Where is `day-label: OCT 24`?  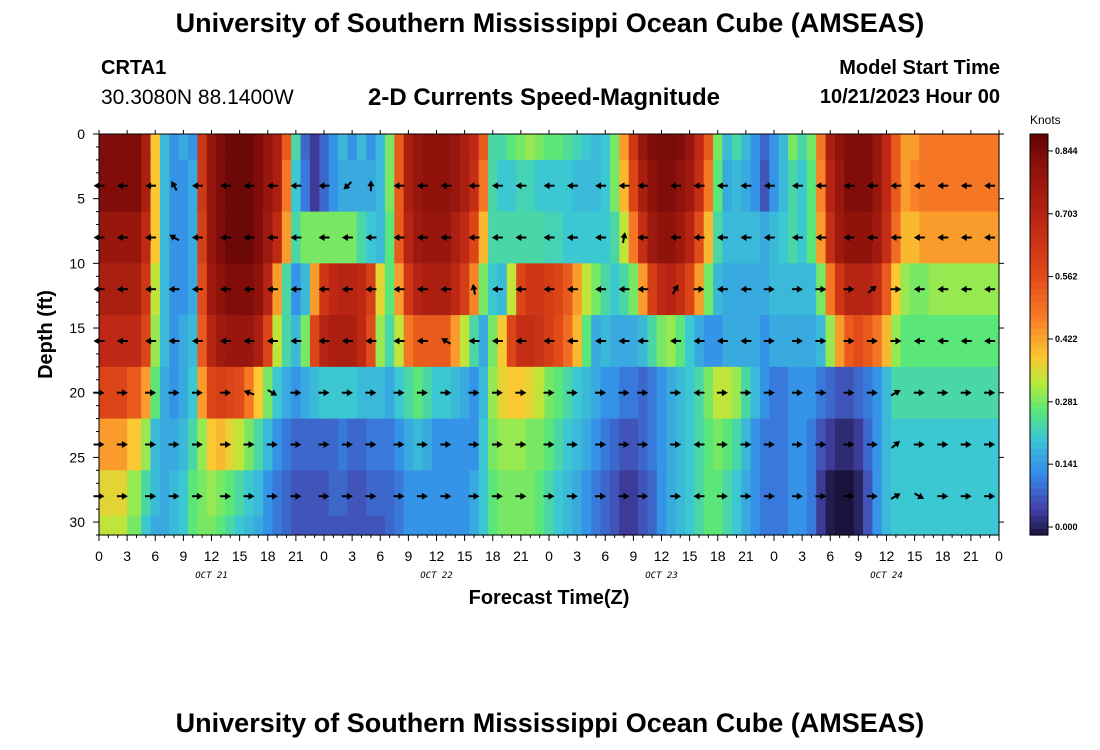 day-label: OCT 24 is located at coordinates (886, 576).